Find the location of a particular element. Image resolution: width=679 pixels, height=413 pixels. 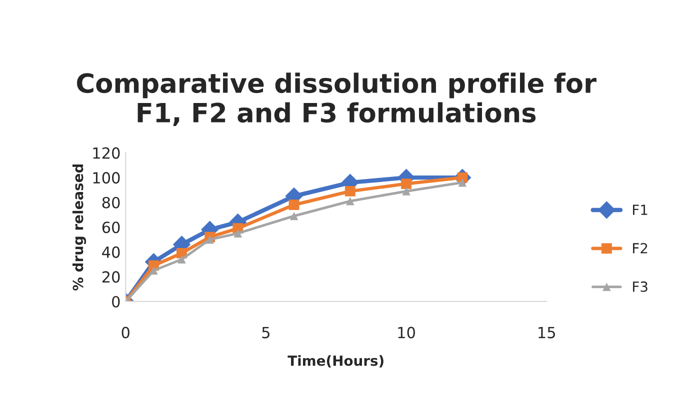

x-tick-label: 5 is located at coordinates (266, 332).